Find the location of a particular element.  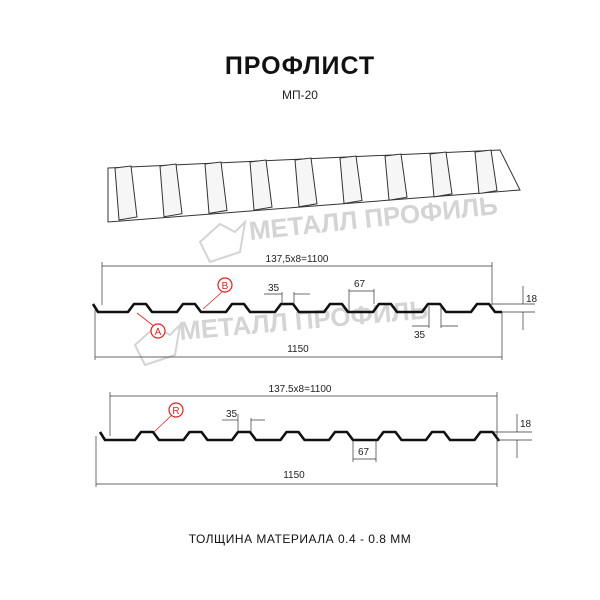

bottom-width-dimension: 67 is located at coordinates (364, 452).